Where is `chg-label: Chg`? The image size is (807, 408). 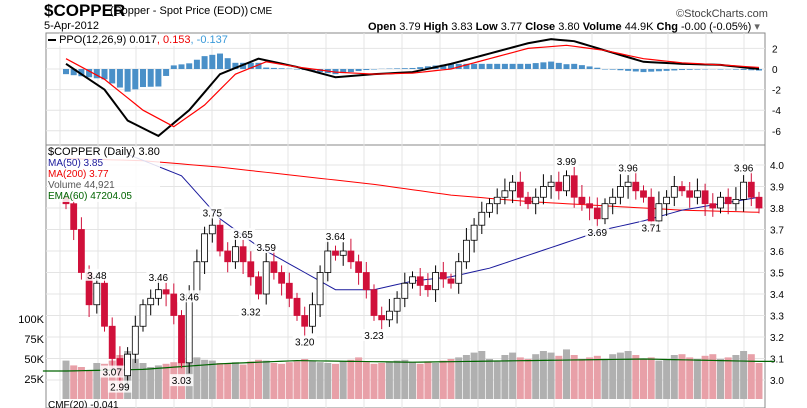
chg-label: Chg is located at coordinates (667, 27).